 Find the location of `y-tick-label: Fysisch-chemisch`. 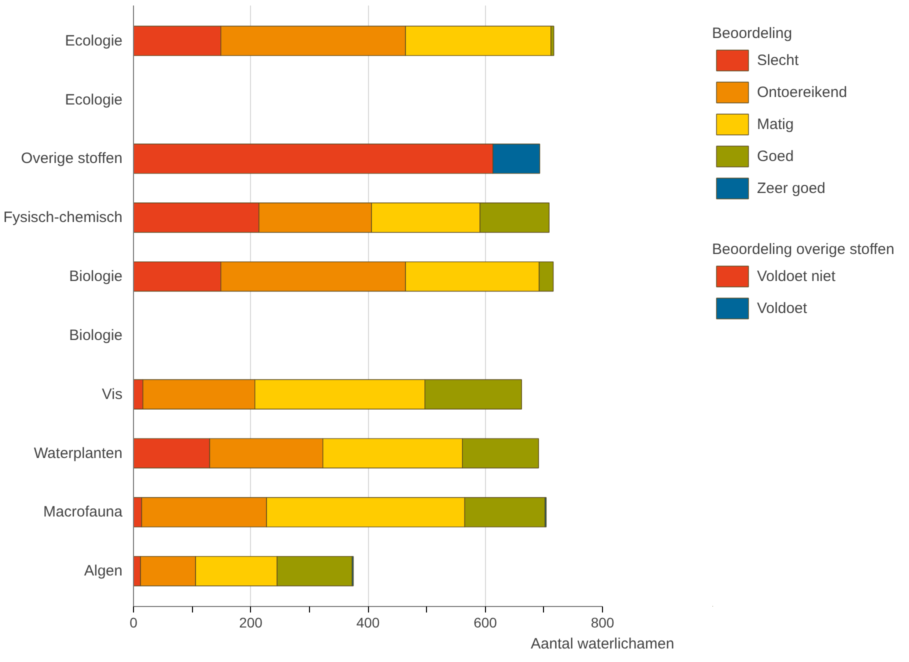

y-tick-label: Fysisch-chemisch is located at coordinates (62, 217).